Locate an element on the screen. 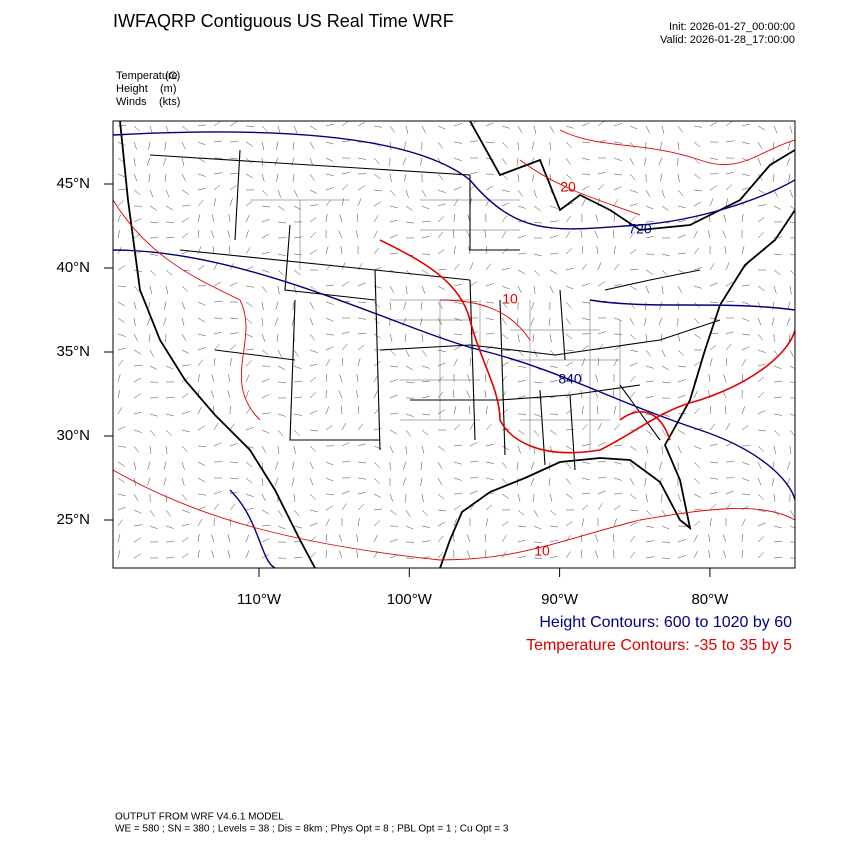  temperature-contour is located at coordinates (677, 147).